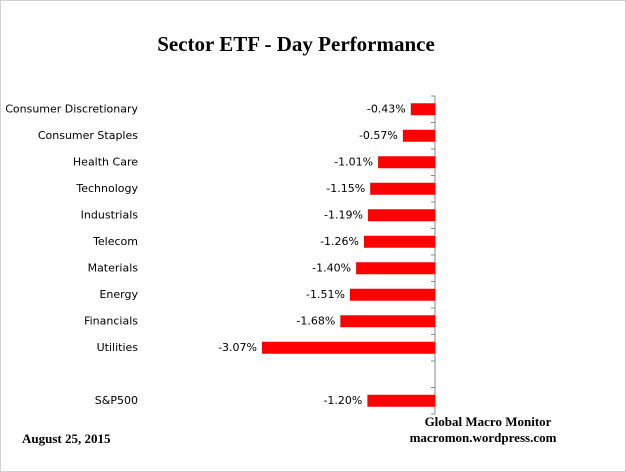 The image size is (626, 472). What do you see at coordinates (342, 400) in the screenshot?
I see `data-label: -1.20%` at bounding box center [342, 400].